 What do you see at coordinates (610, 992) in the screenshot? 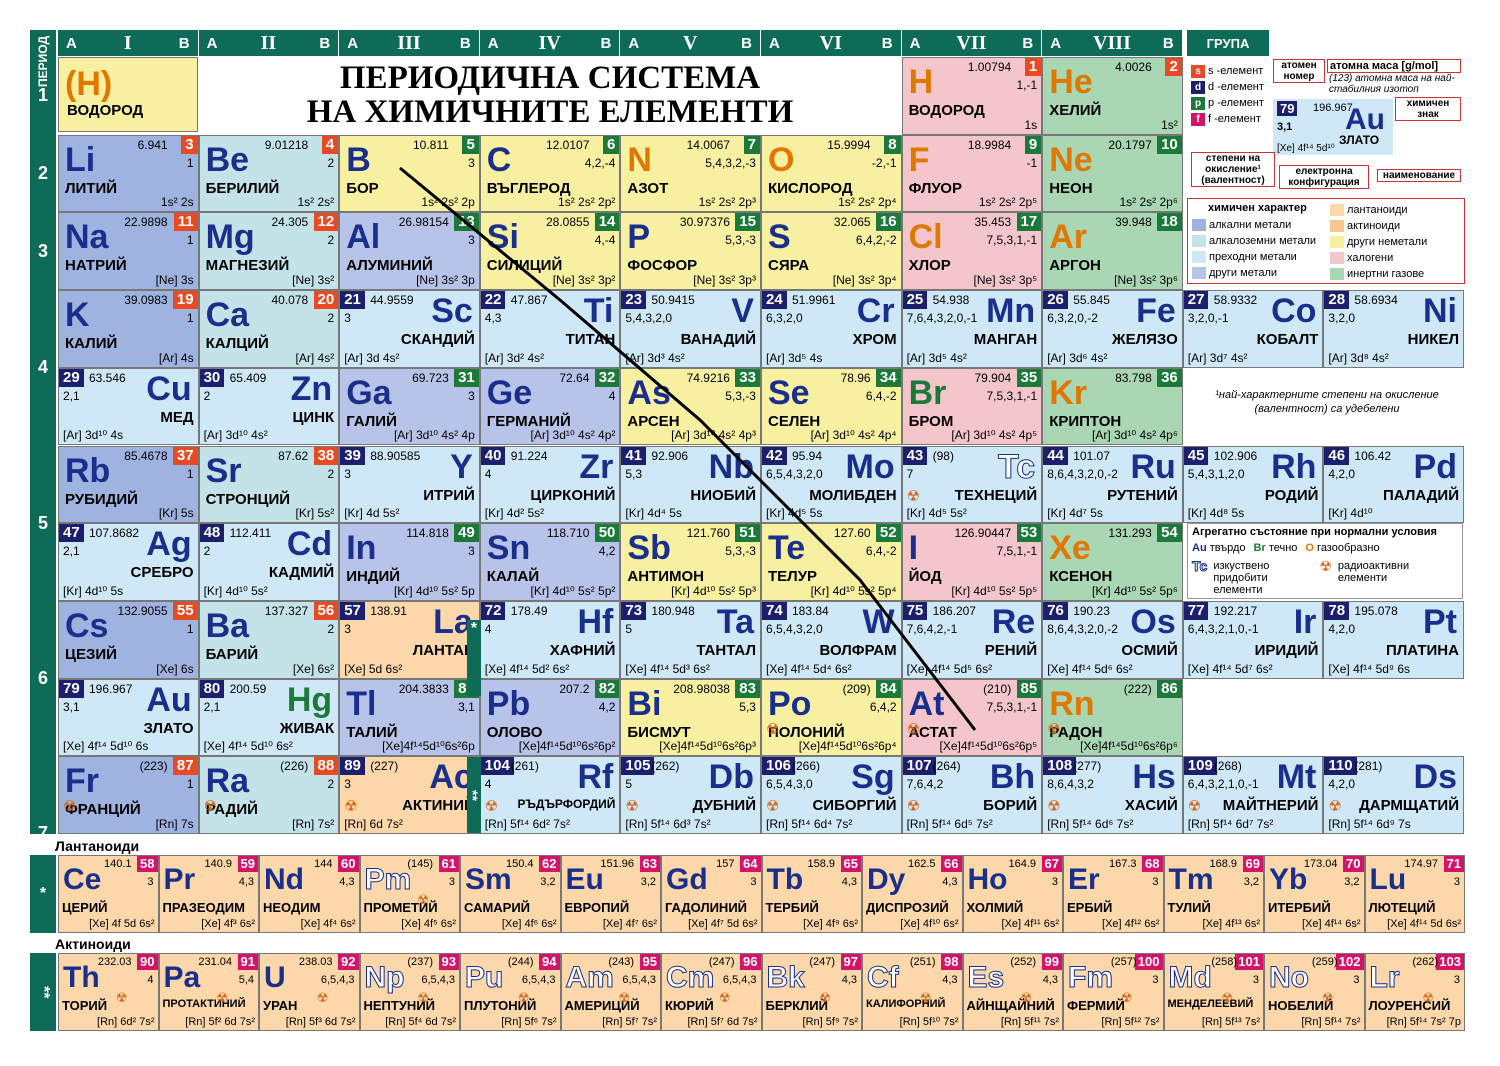
I see `cell-am: 95 (243) Am 6,5,4,3 АМЕРИЦИЙ [Rn] 5f⁷ 7s² ☢` at bounding box center [610, 992].